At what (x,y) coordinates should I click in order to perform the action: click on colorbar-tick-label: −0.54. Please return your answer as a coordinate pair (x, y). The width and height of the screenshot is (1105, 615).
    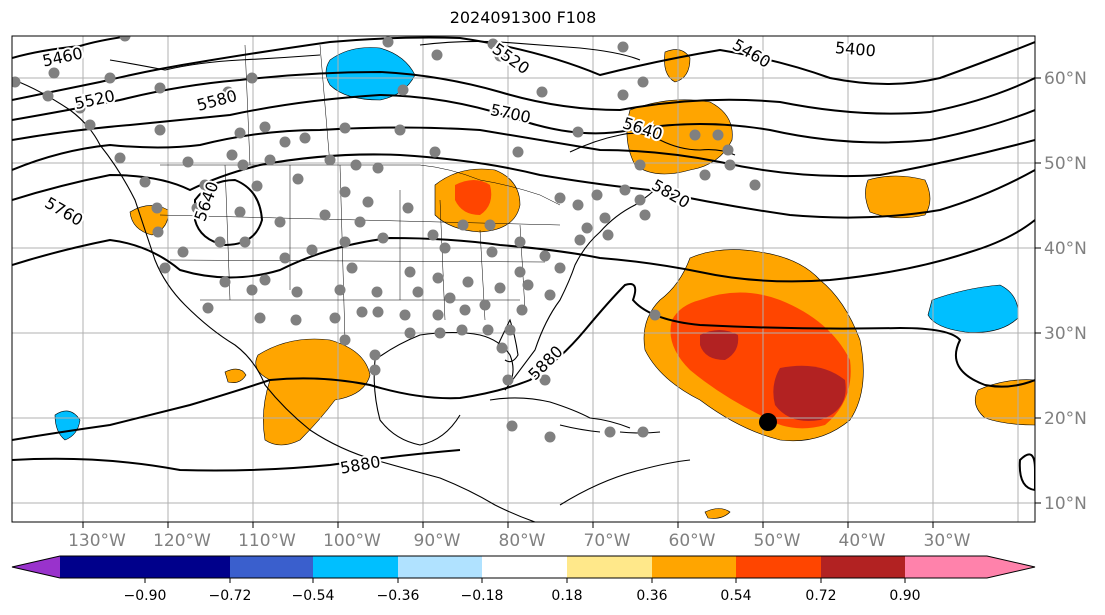
    Looking at the image, I should click on (313, 596).